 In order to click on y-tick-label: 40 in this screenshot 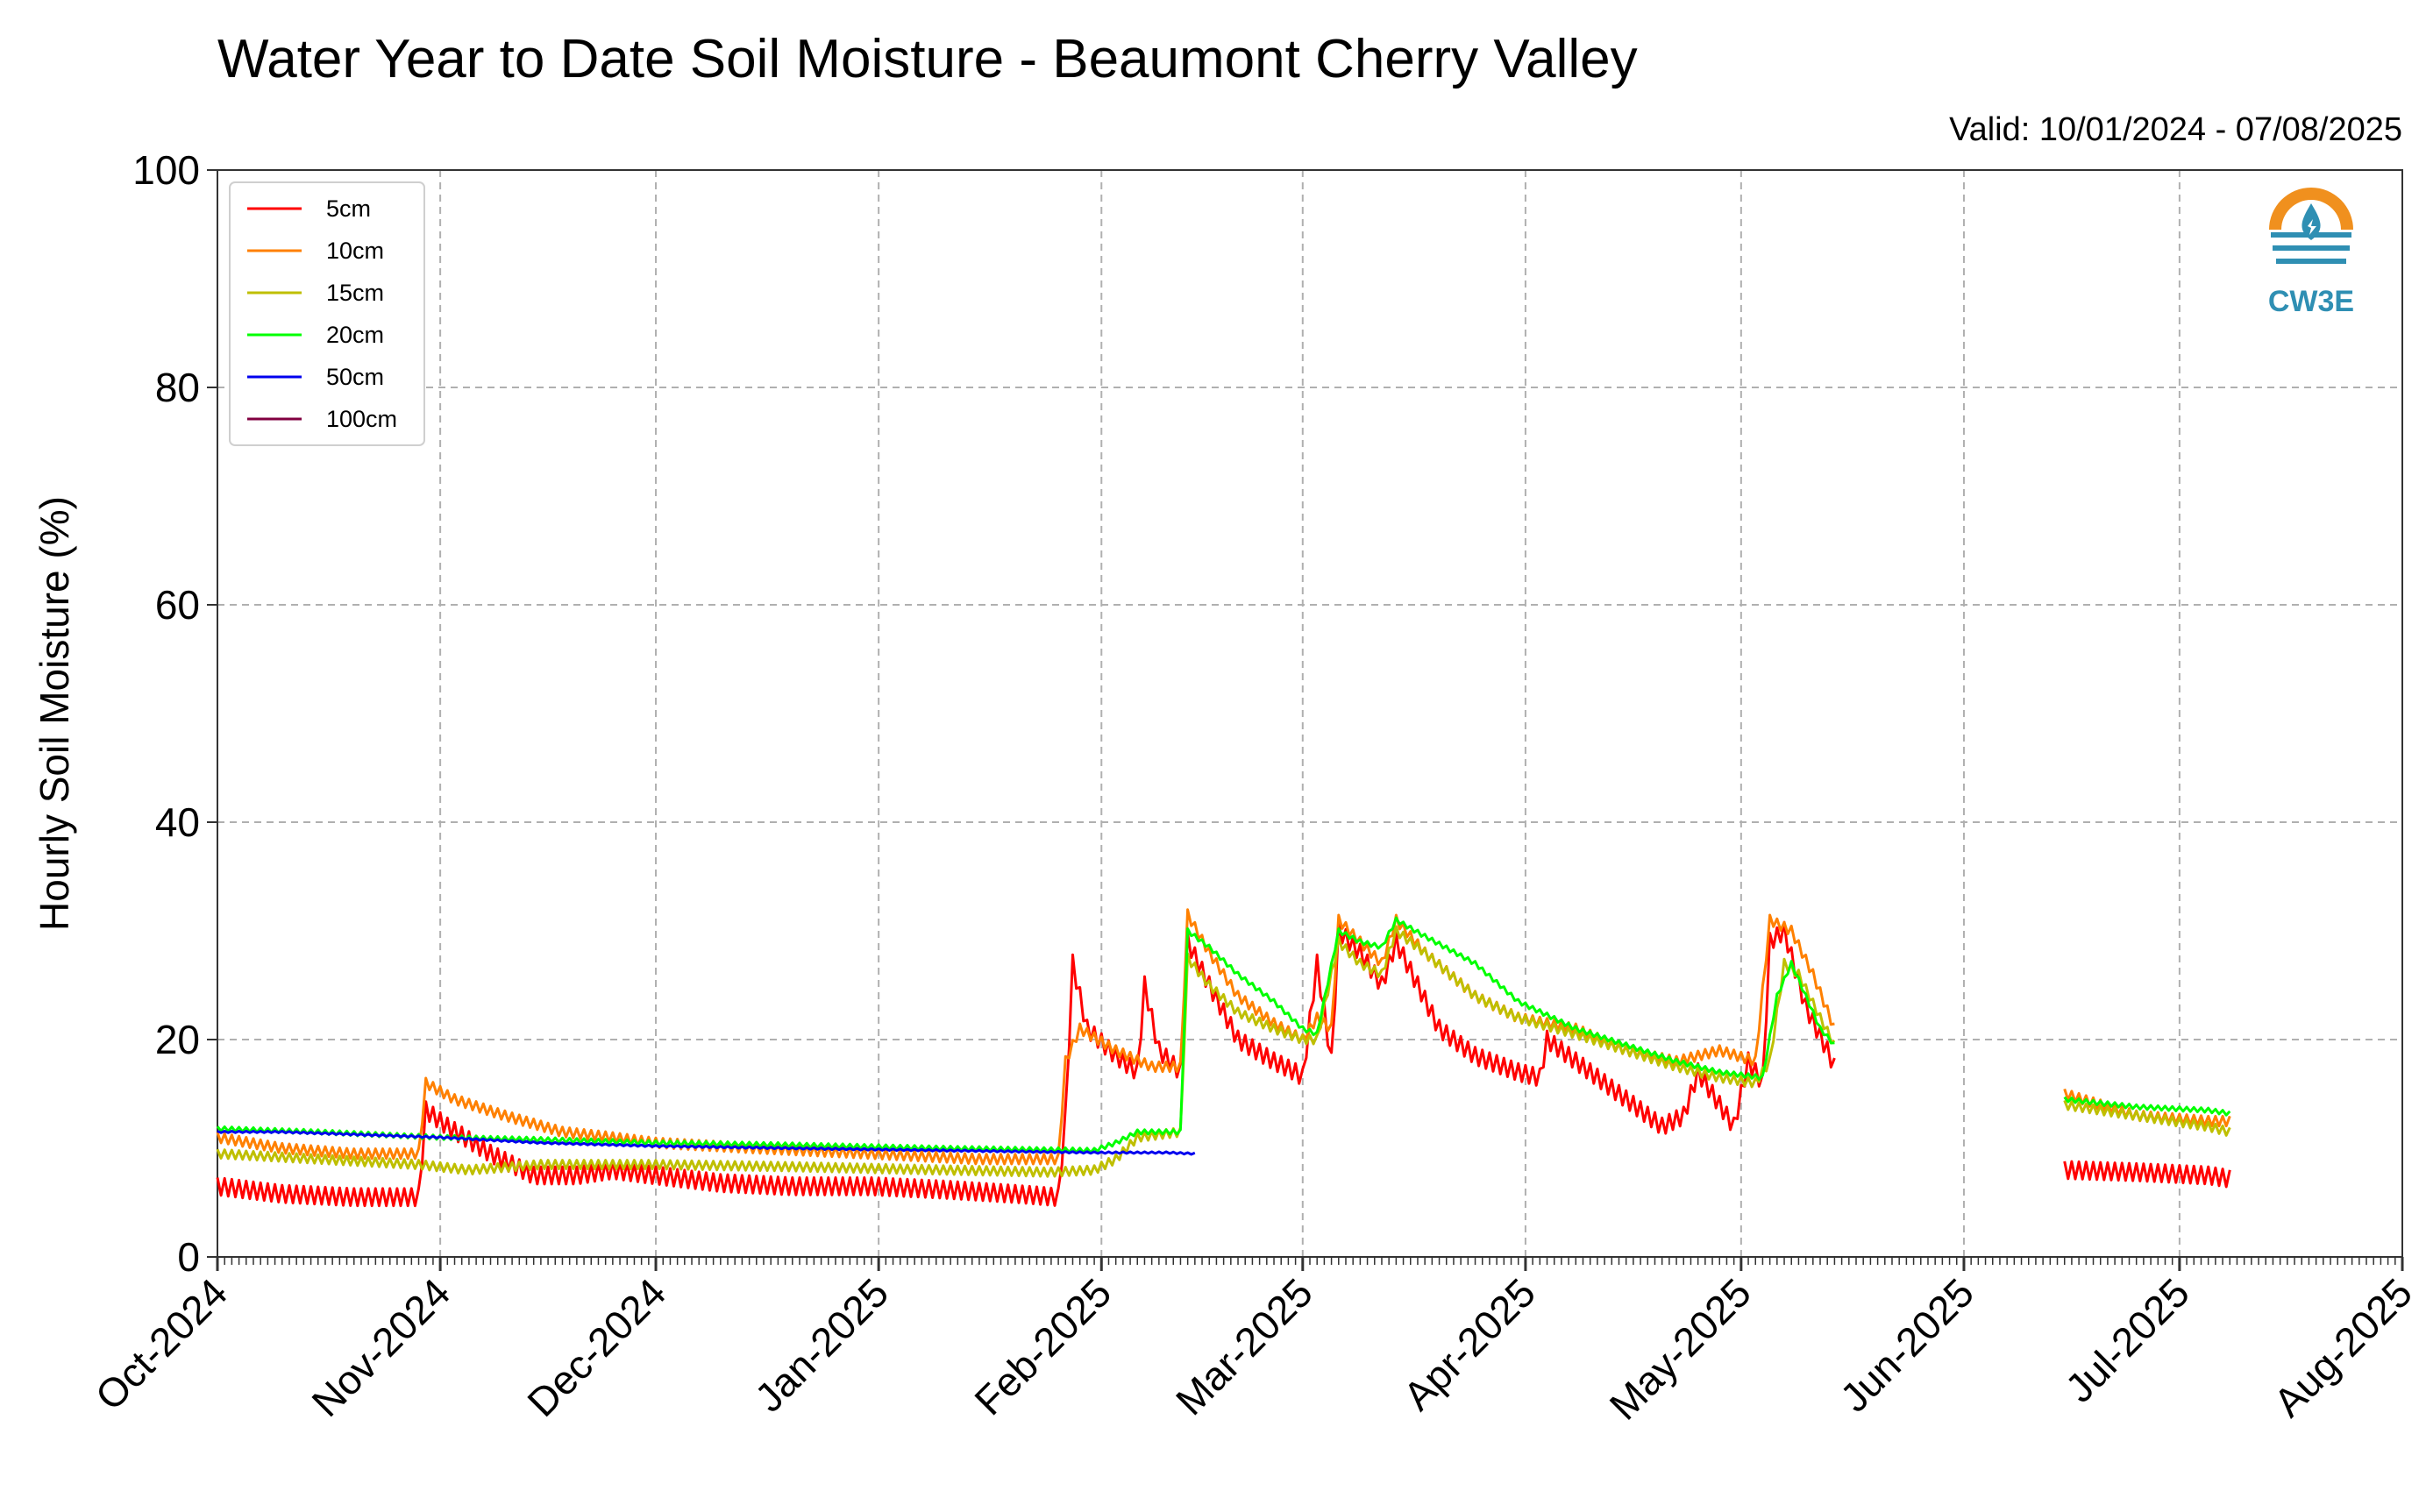, I will do `click(177, 822)`.